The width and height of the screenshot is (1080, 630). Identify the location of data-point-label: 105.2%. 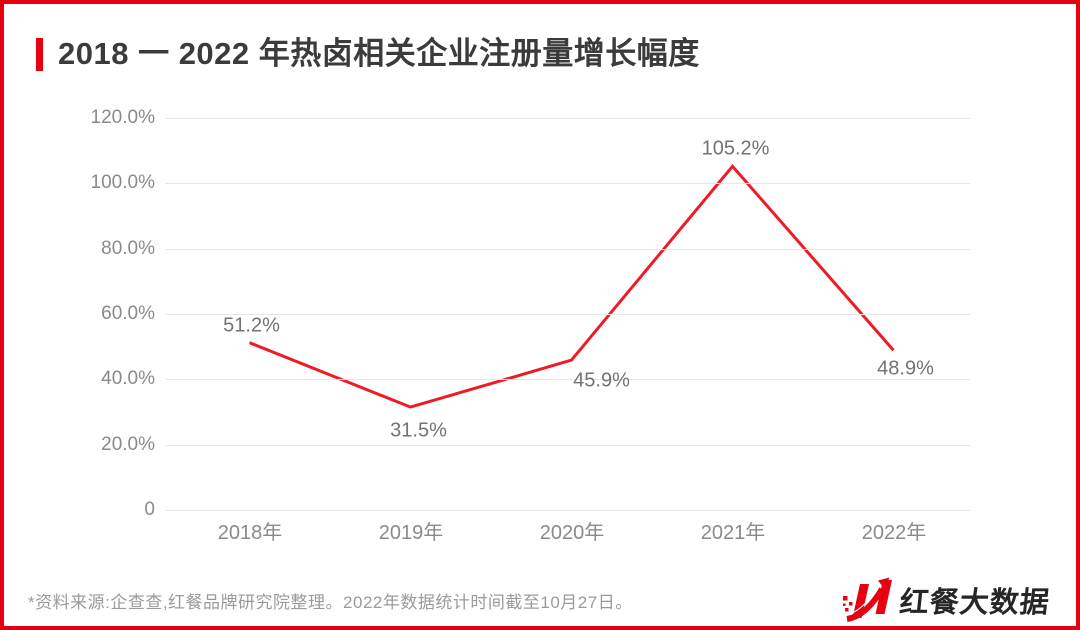
(735, 148).